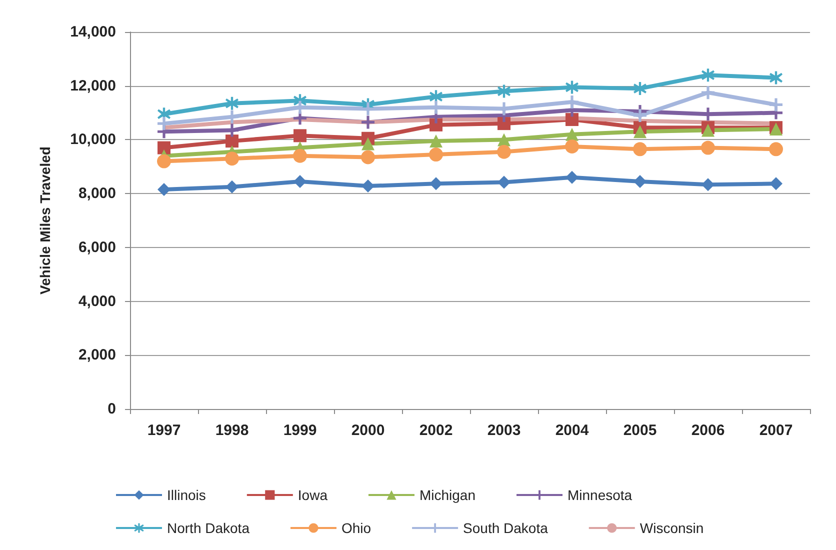 Image resolution: width=836 pixels, height=550 pixels. I want to click on y-tick-label: 0, so click(112, 409).